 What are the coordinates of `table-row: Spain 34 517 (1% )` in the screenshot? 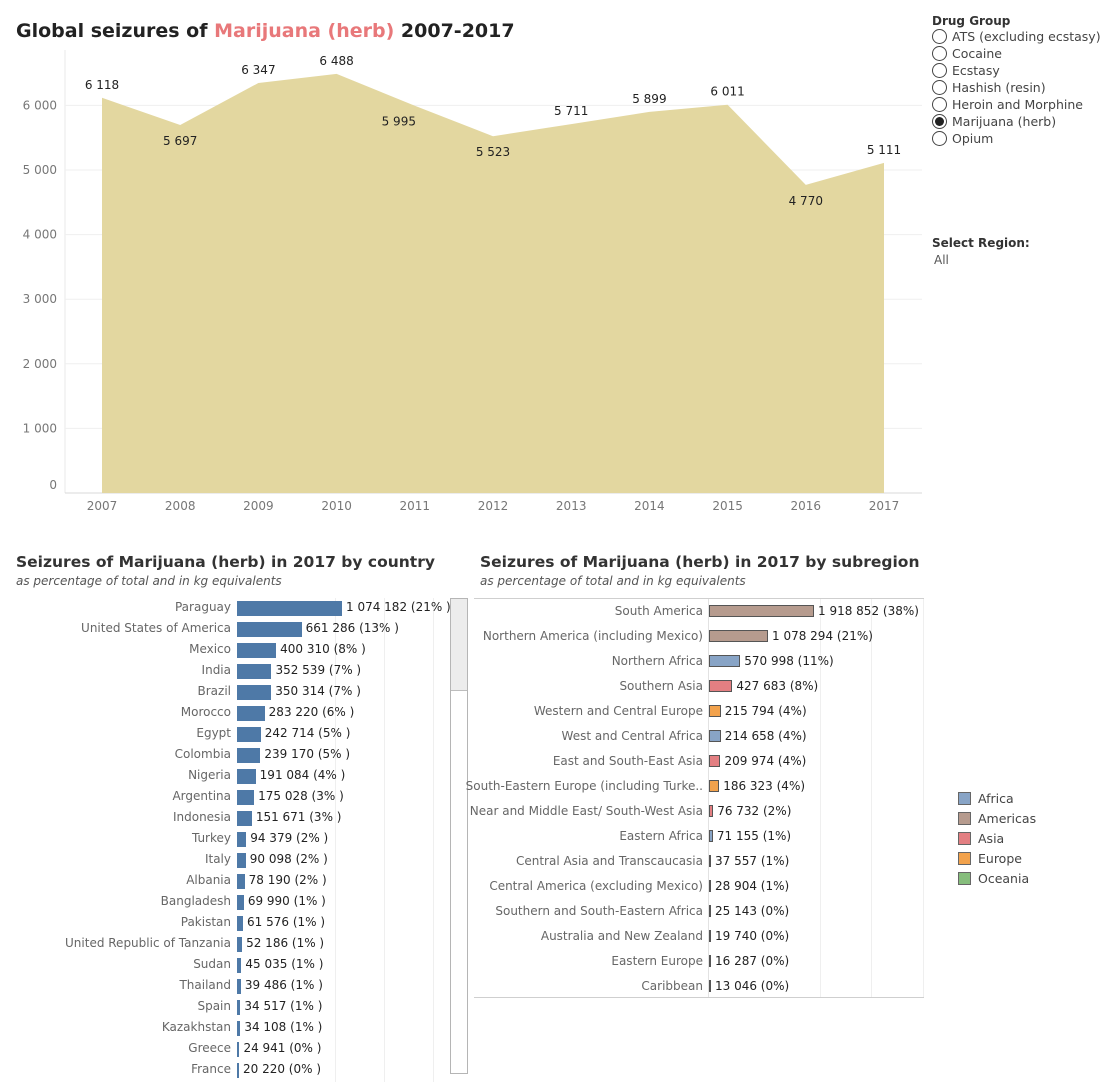 It's located at (225, 1007).